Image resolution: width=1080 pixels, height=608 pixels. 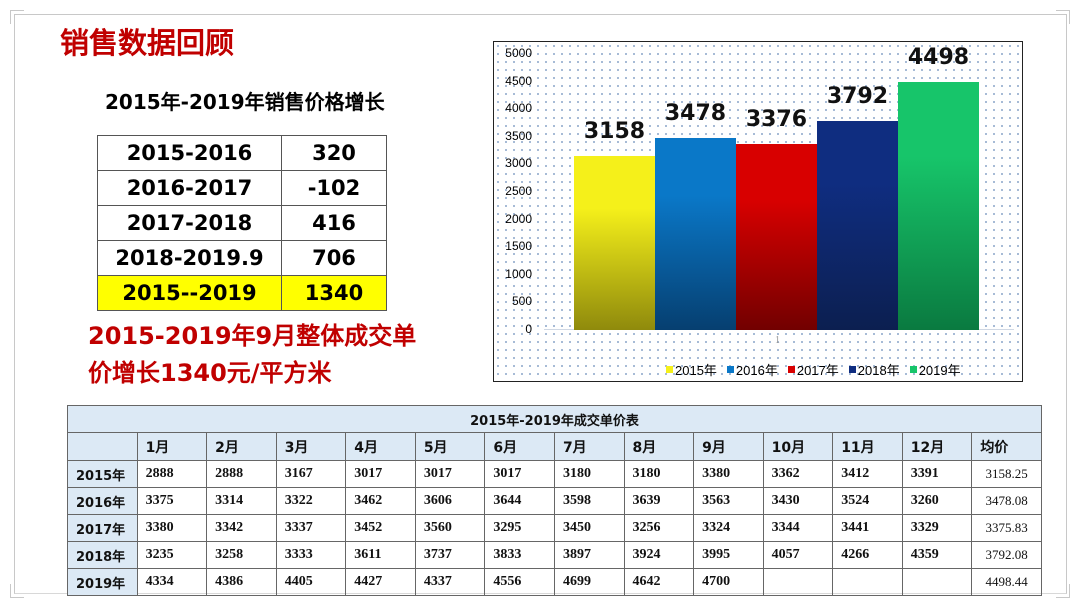 What do you see at coordinates (937, 528) in the screenshot?
I see `month-price-cell: 3329` at bounding box center [937, 528].